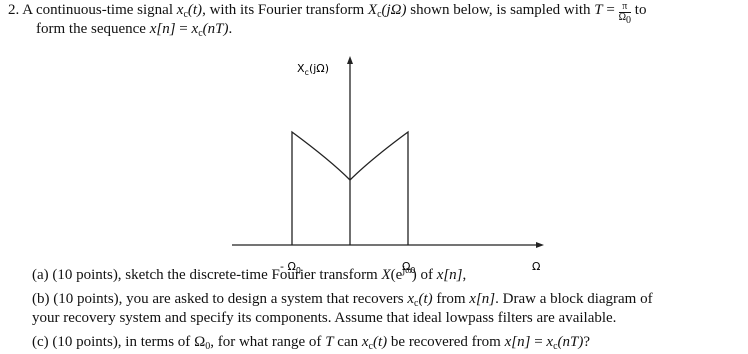 The image size is (748, 354). Describe the element at coordinates (625, 7) in the screenshot. I see `math: π` at that location.